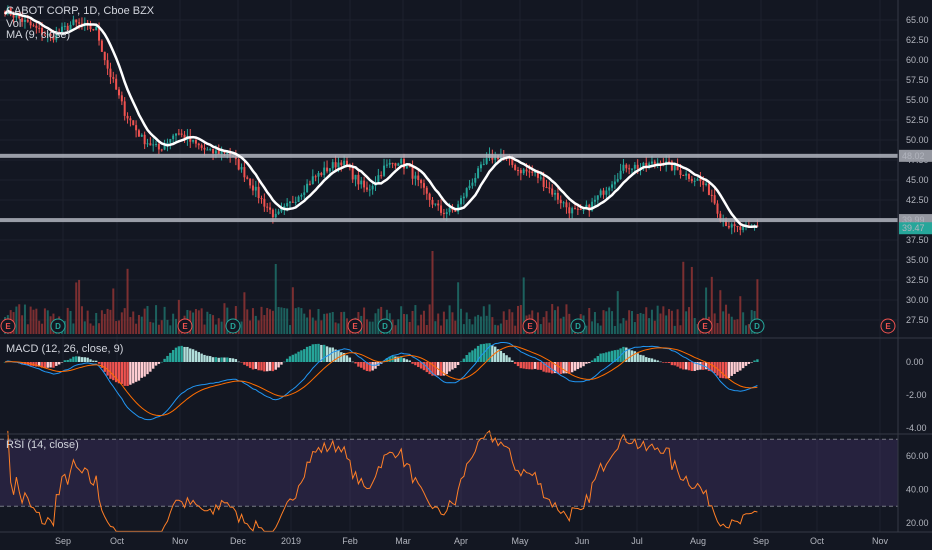 The image size is (932, 550). What do you see at coordinates (117, 541) in the screenshot?
I see `time-tick: Oct` at bounding box center [117, 541].